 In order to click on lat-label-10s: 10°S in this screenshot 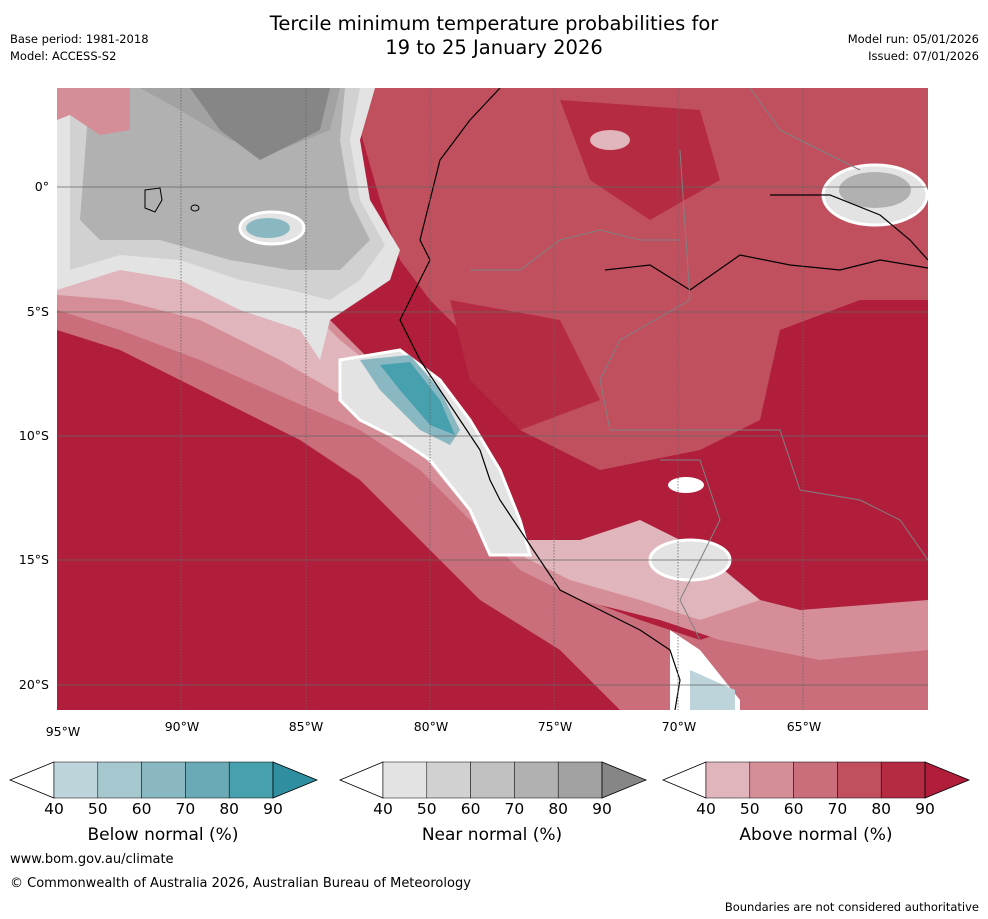, I will do `click(33, 435)`.